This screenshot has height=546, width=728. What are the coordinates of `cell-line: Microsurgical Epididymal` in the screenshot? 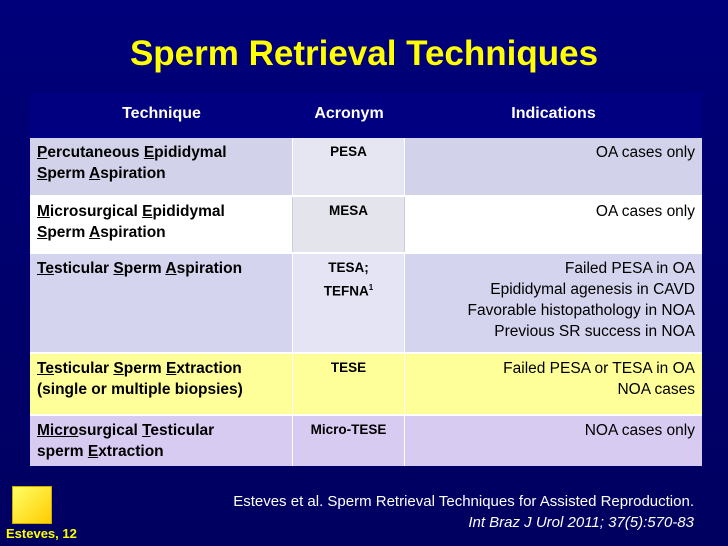 It's located at (161, 211).